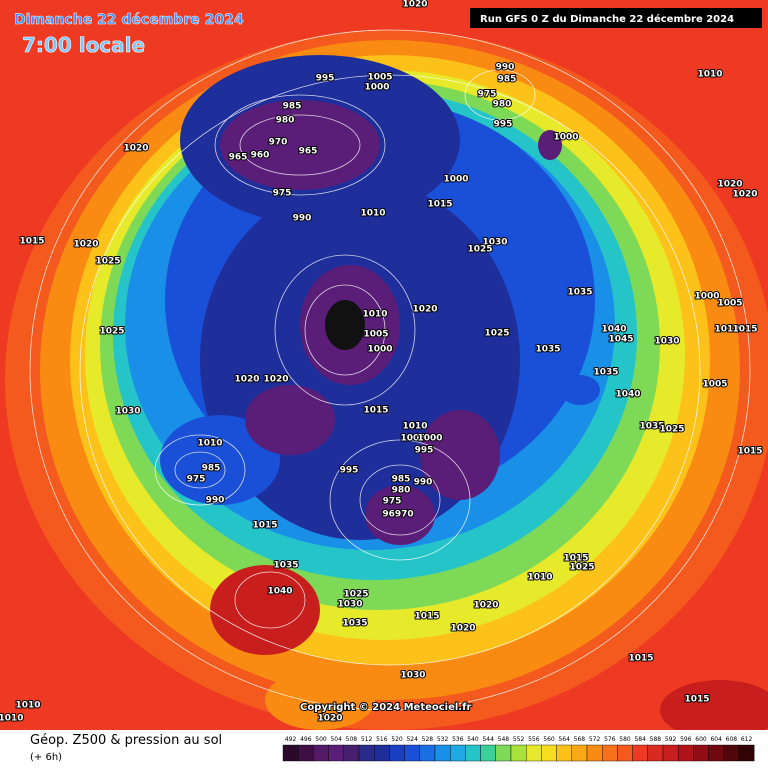 This screenshot has width=768, height=768. What do you see at coordinates (671, 739) in the screenshot?
I see `scale-label: 592` at bounding box center [671, 739].